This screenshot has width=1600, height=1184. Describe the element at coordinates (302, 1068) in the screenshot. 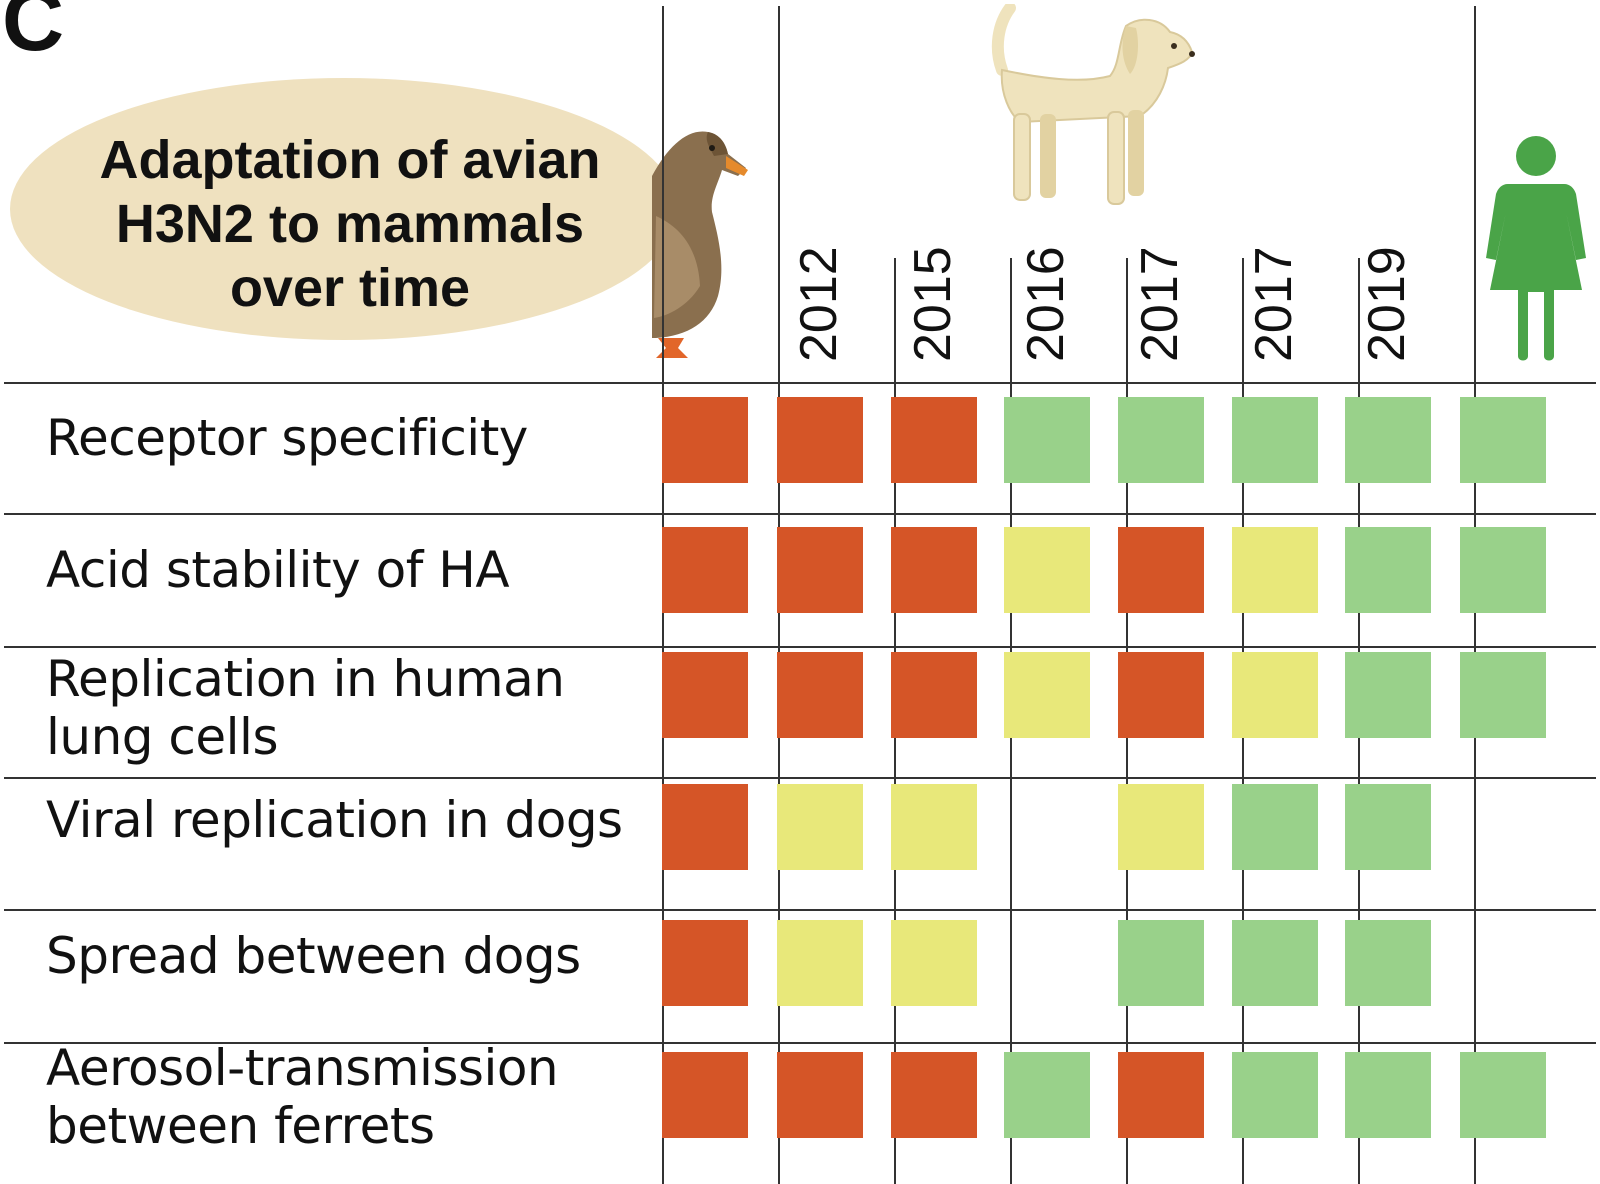

I see `row-label: Aerosol-transmission` at that location.